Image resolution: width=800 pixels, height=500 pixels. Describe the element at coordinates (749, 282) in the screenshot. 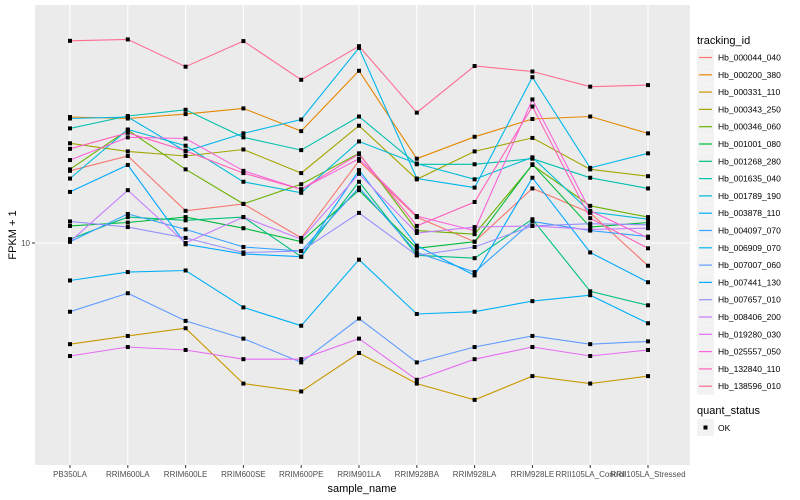

I see `legend-label: Hb_007441_130` at that location.